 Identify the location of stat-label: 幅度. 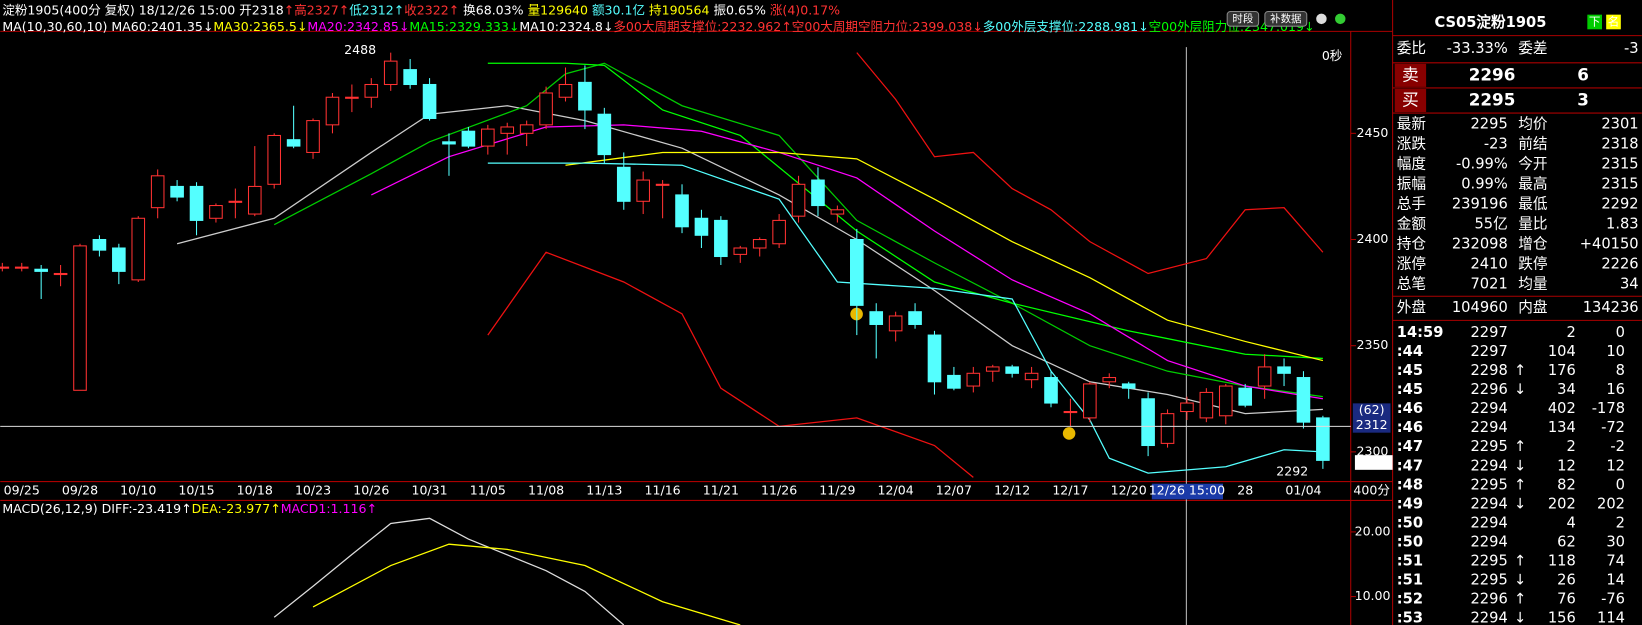
(1412, 164).